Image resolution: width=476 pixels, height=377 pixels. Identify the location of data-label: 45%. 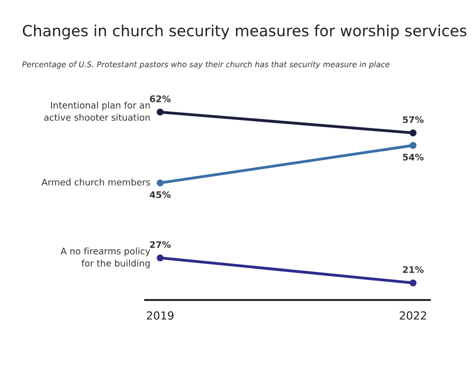
(160, 194).